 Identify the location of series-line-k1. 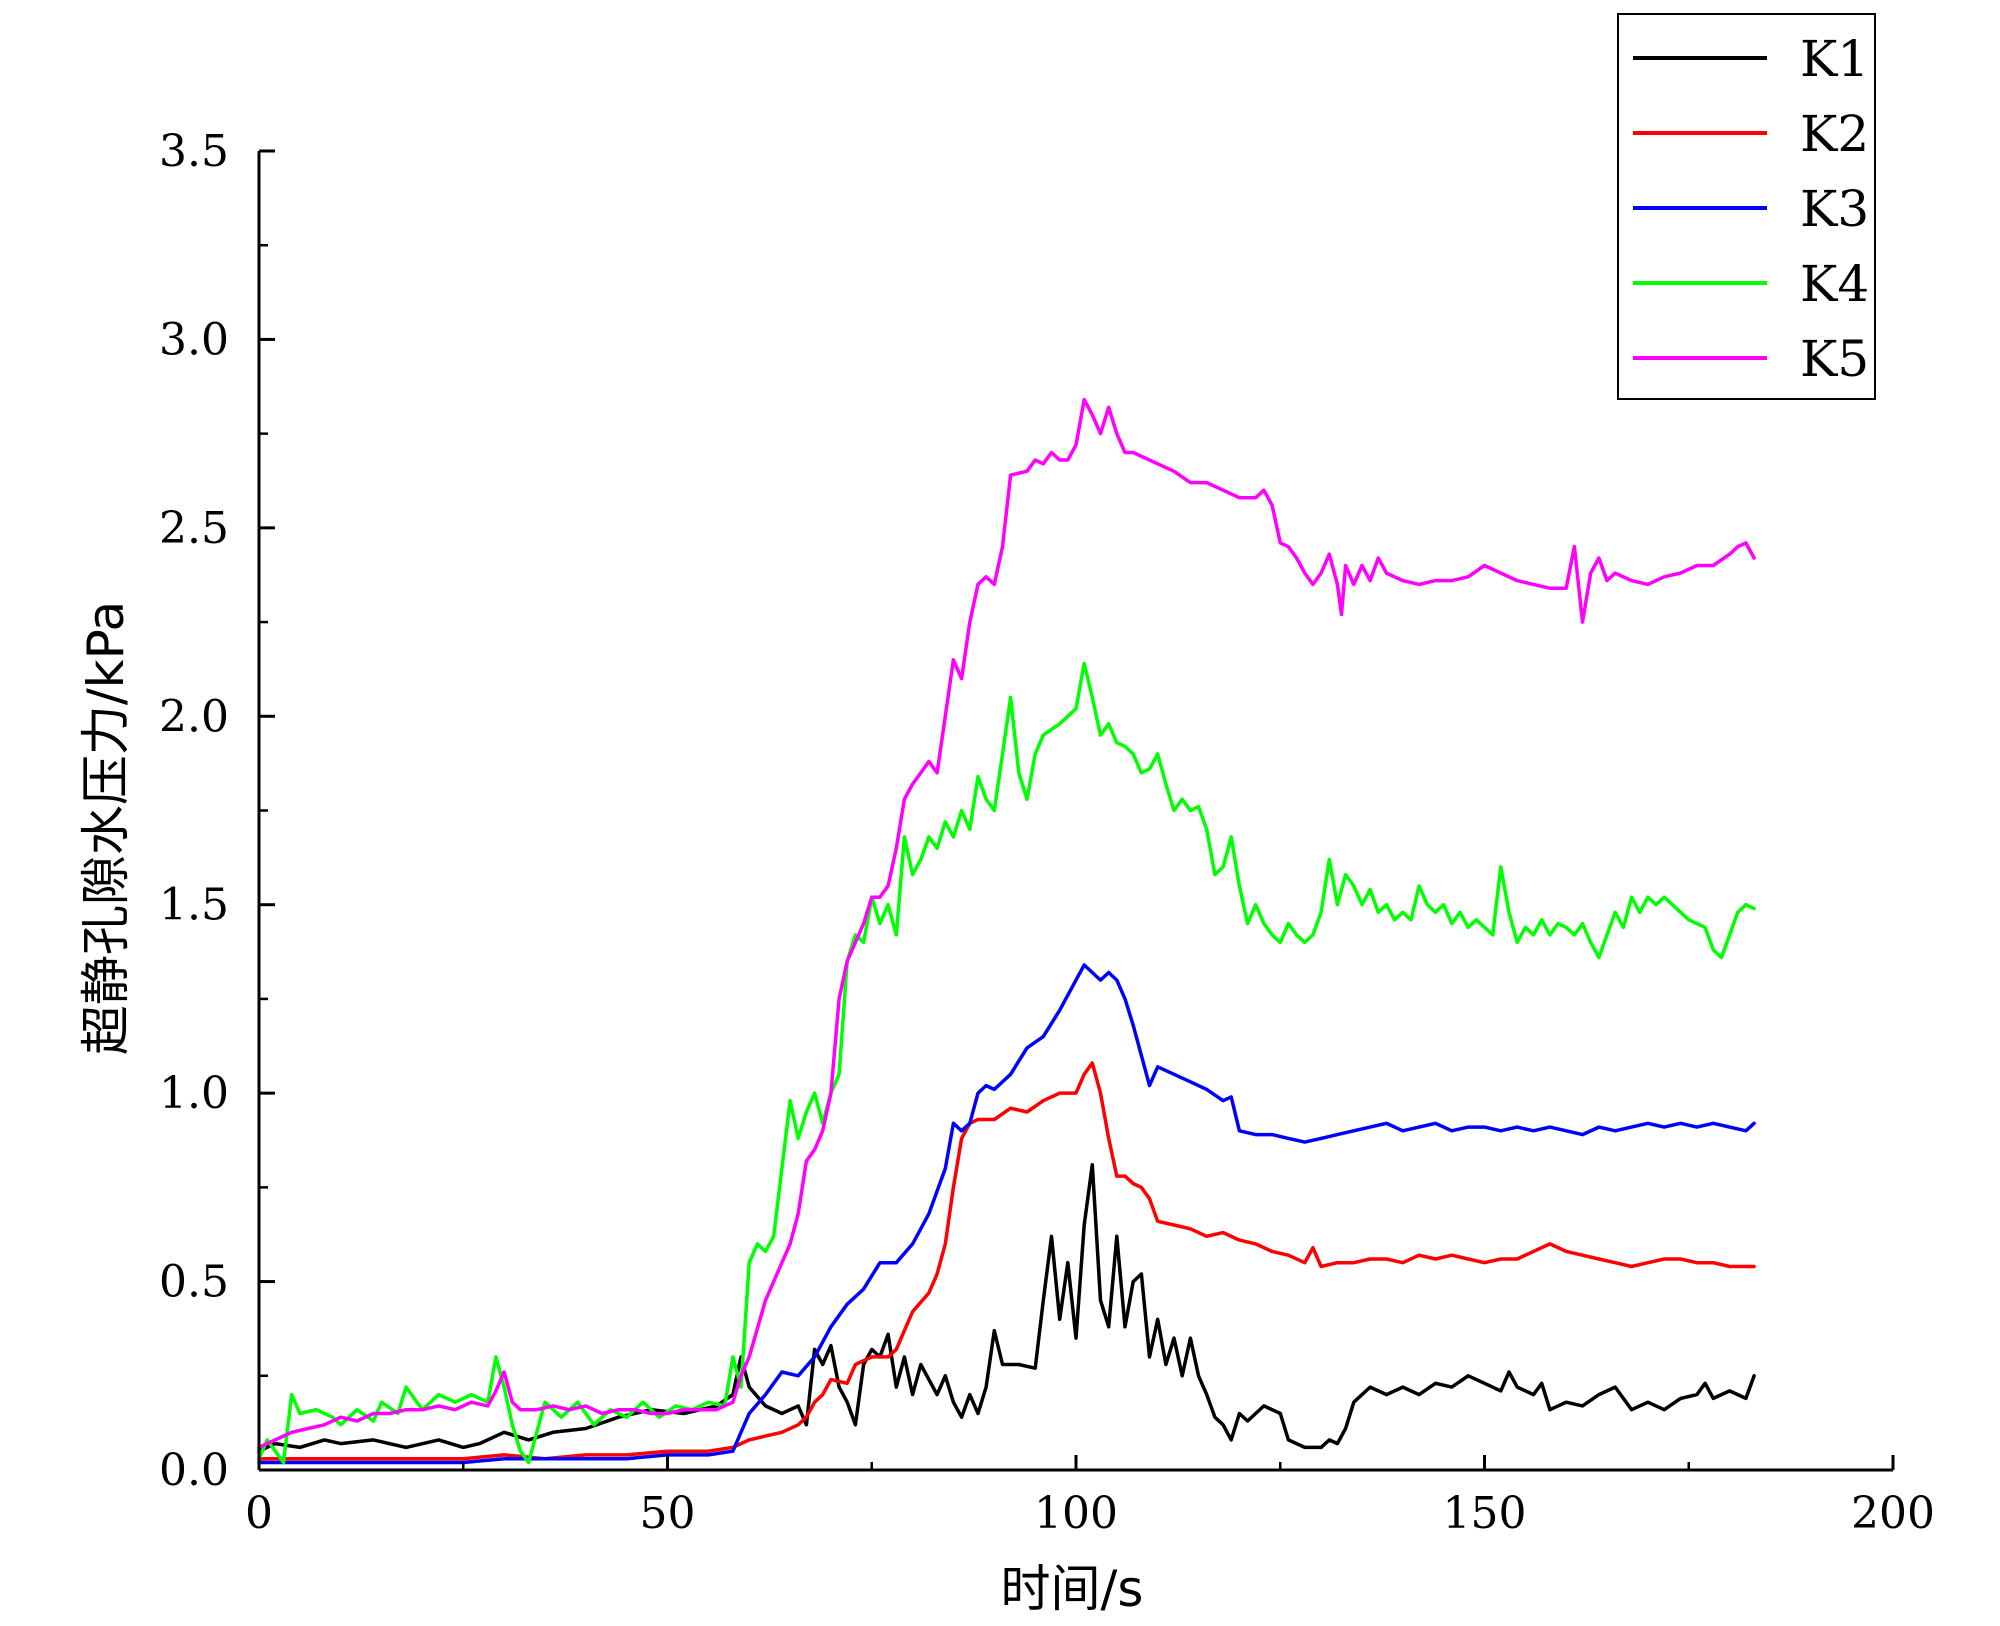
(1006, 1307).